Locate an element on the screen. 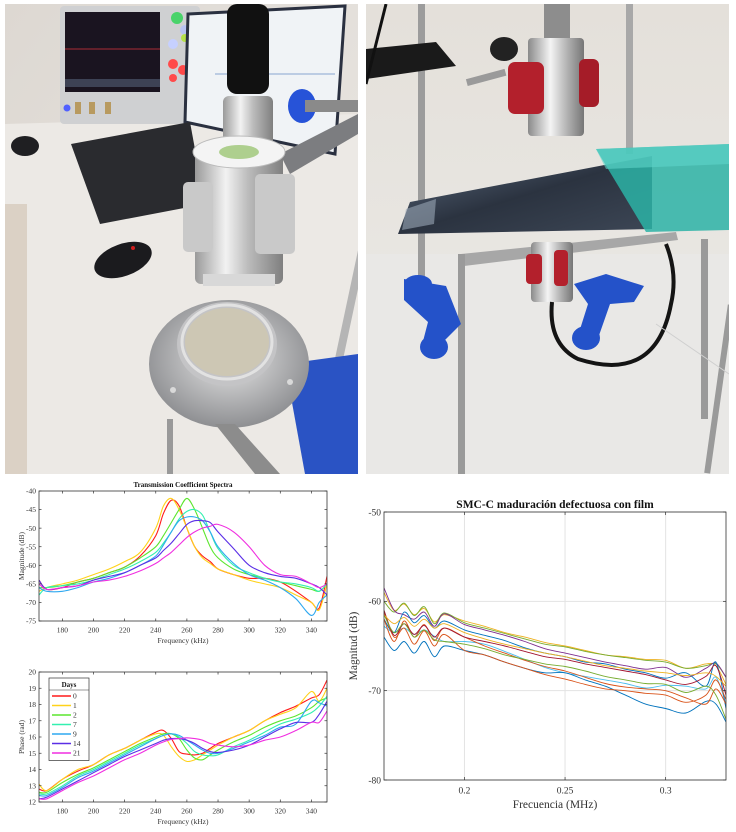 This screenshot has width=736, height=832. y-tick-label: 15 is located at coordinates (33, 753).